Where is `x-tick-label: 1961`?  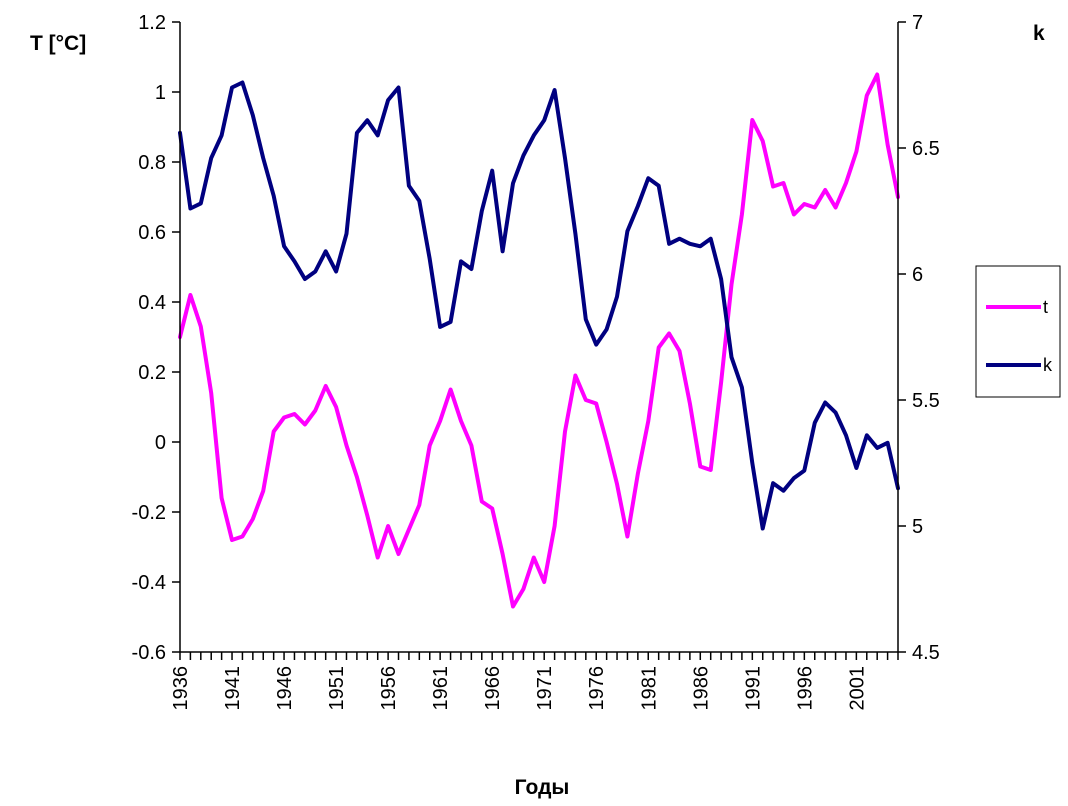
x-tick-label: 1961 is located at coordinates (441, 688).